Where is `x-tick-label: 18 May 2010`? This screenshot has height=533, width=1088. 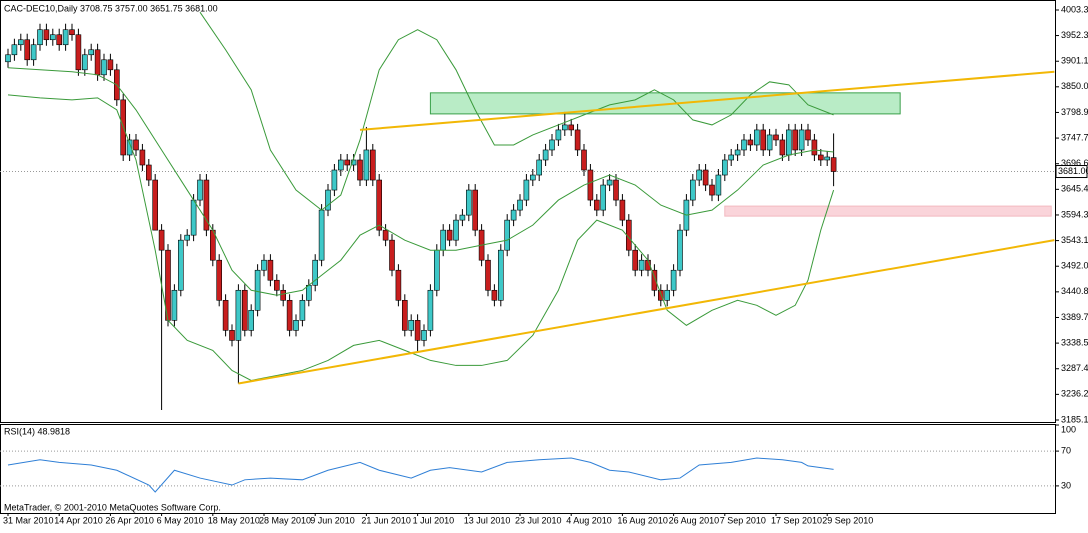 x-tick-label: 18 May 2010 is located at coordinates (234, 520).